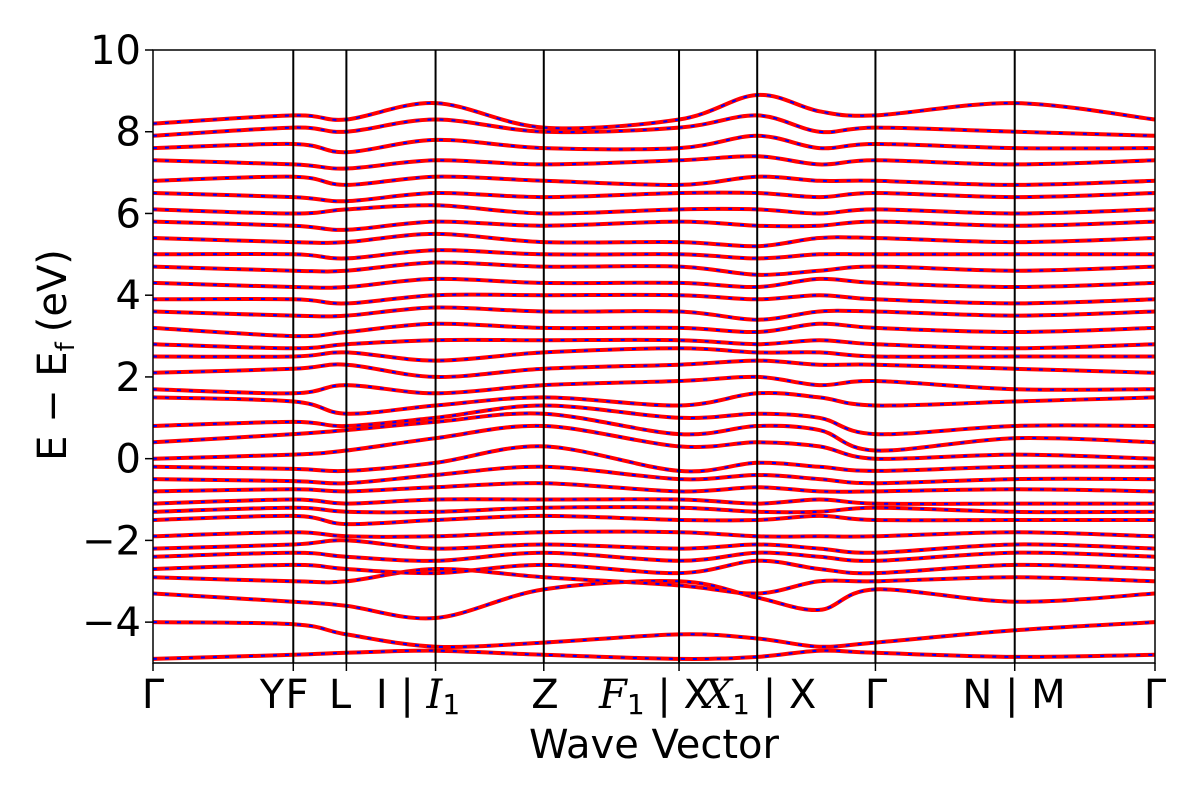 The width and height of the screenshot is (1200, 800). I want to click on x-tick-label: I | I1, so click(418, 696).